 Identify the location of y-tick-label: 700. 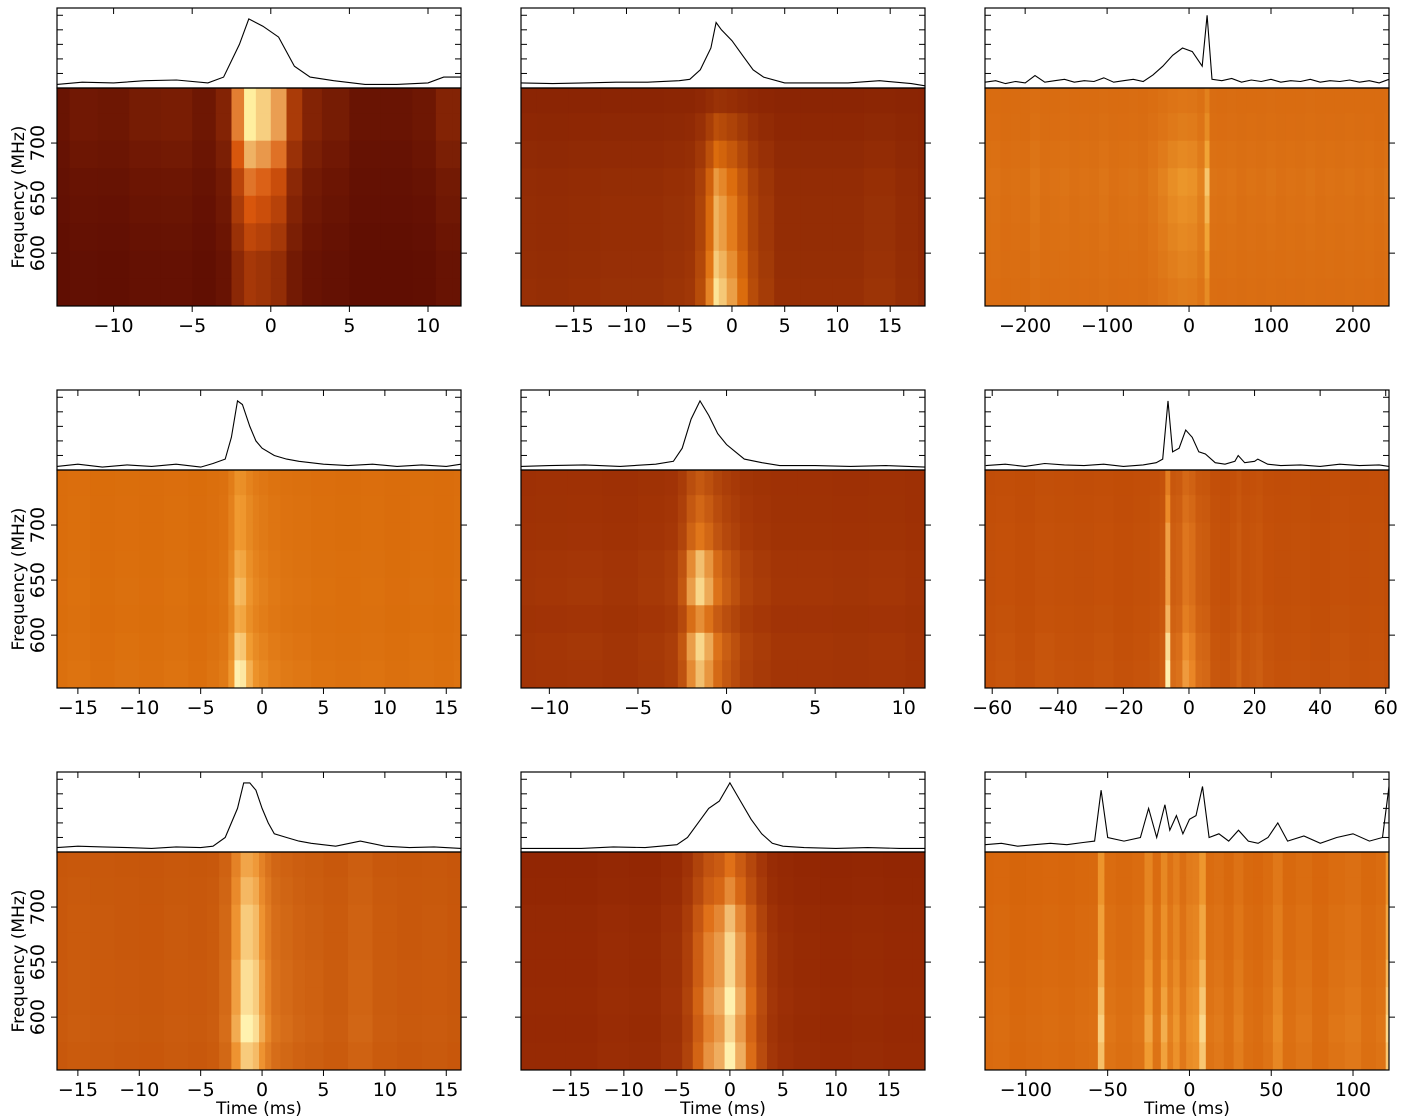
(38, 525).